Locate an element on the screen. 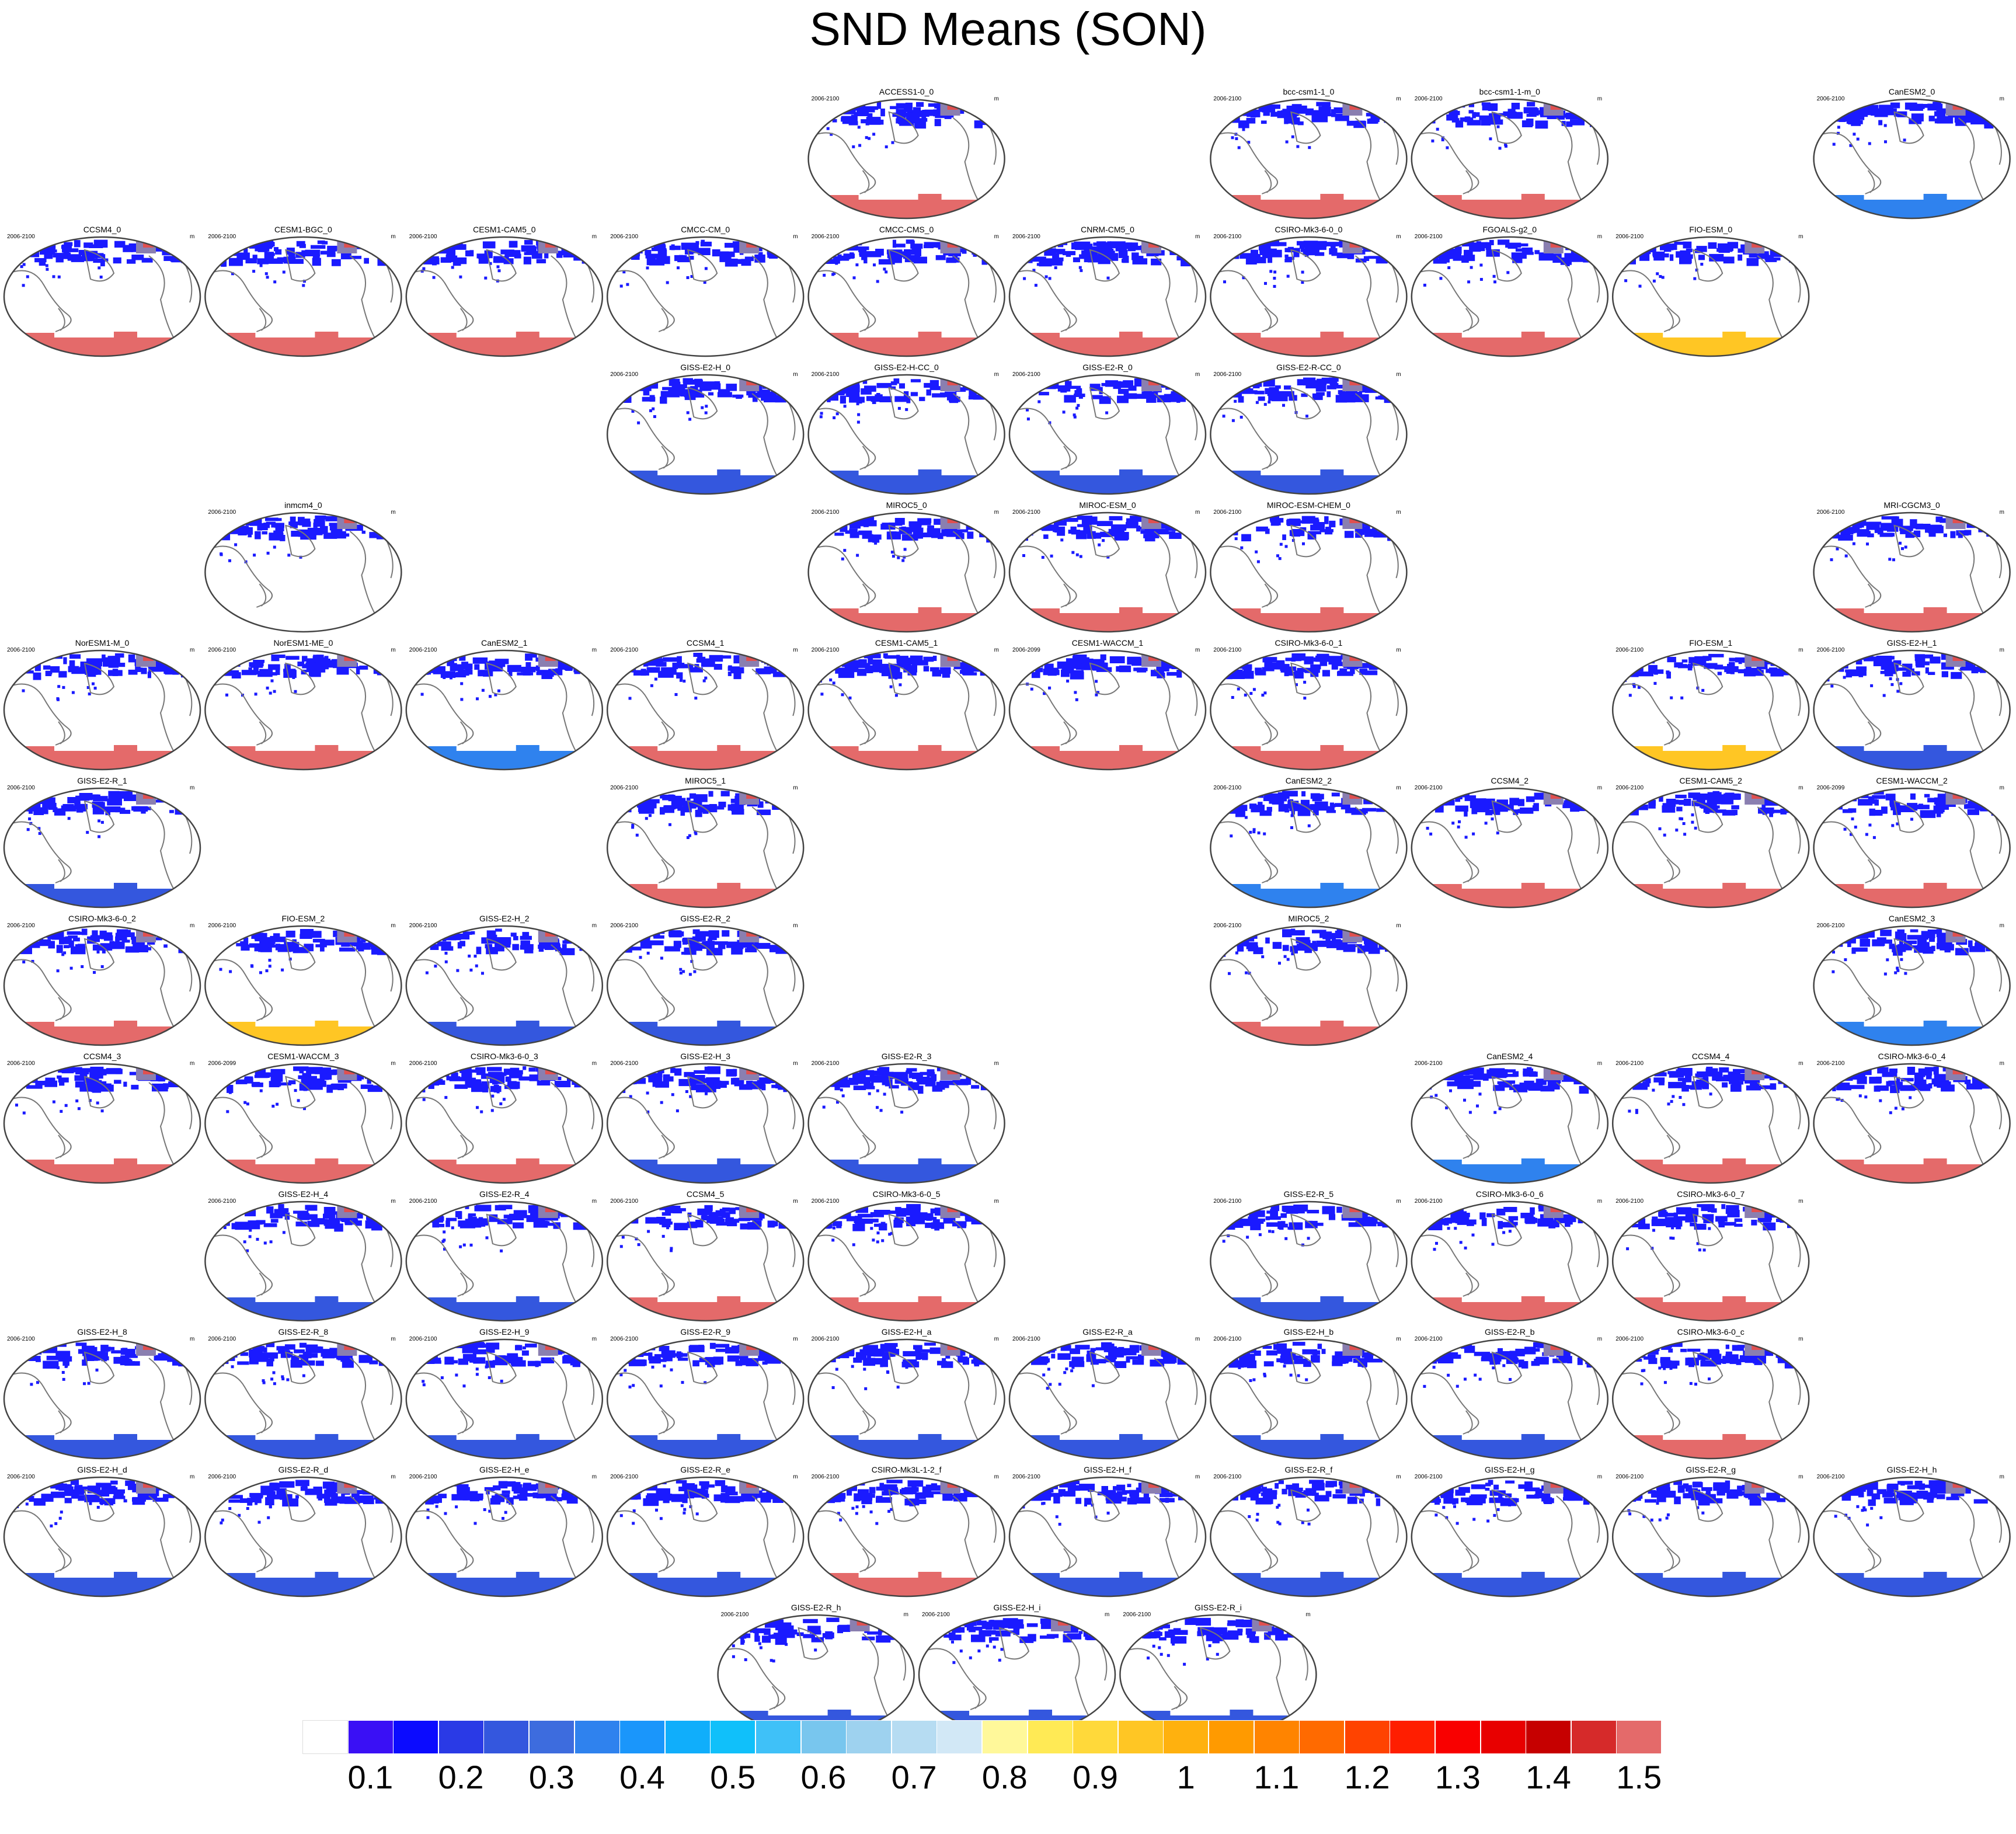  colorbar-tick-label: 1.3 is located at coordinates (1457, 1777).